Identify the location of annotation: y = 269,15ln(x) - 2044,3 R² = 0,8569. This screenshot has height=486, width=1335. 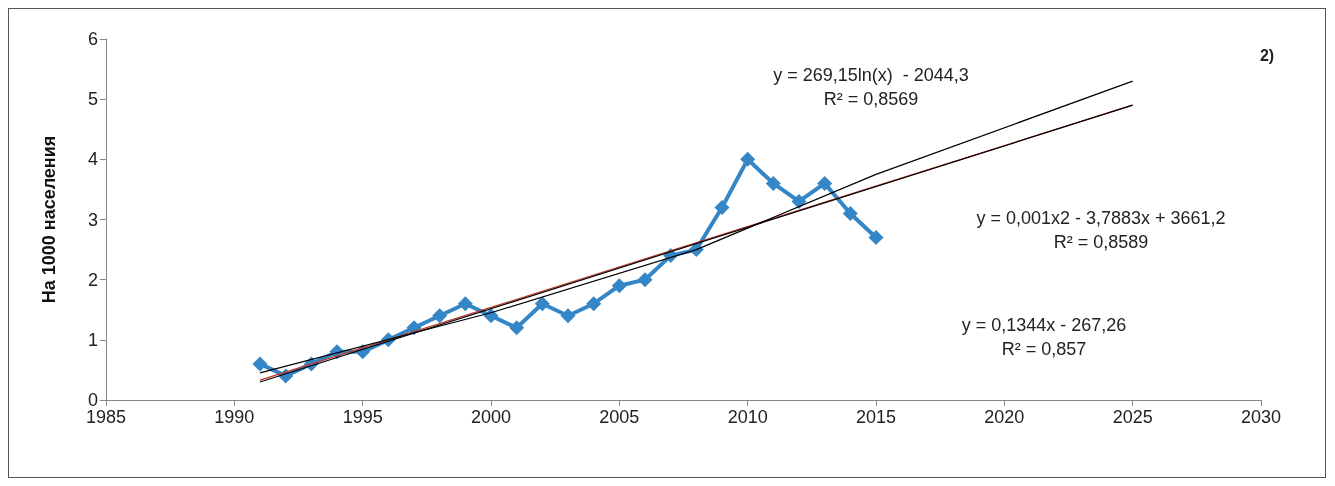
(871, 87).